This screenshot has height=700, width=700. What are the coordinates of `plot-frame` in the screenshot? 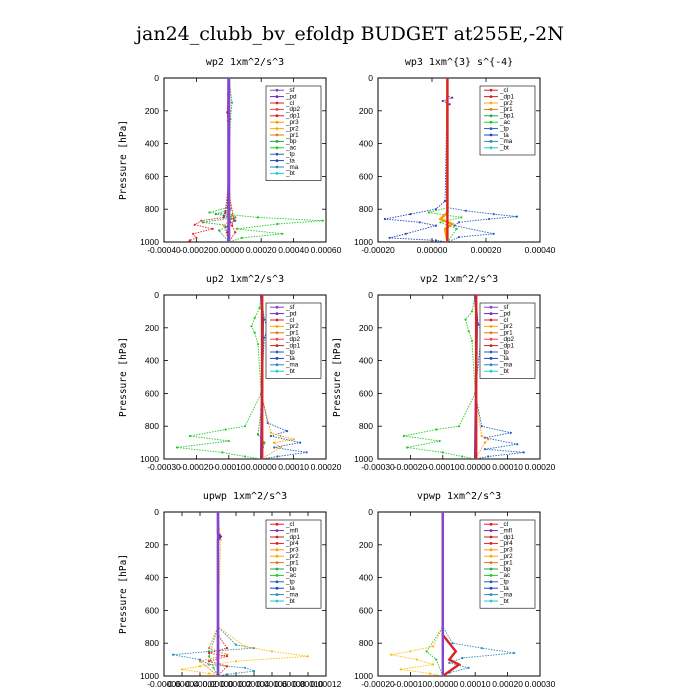 It's located at (245, 377).